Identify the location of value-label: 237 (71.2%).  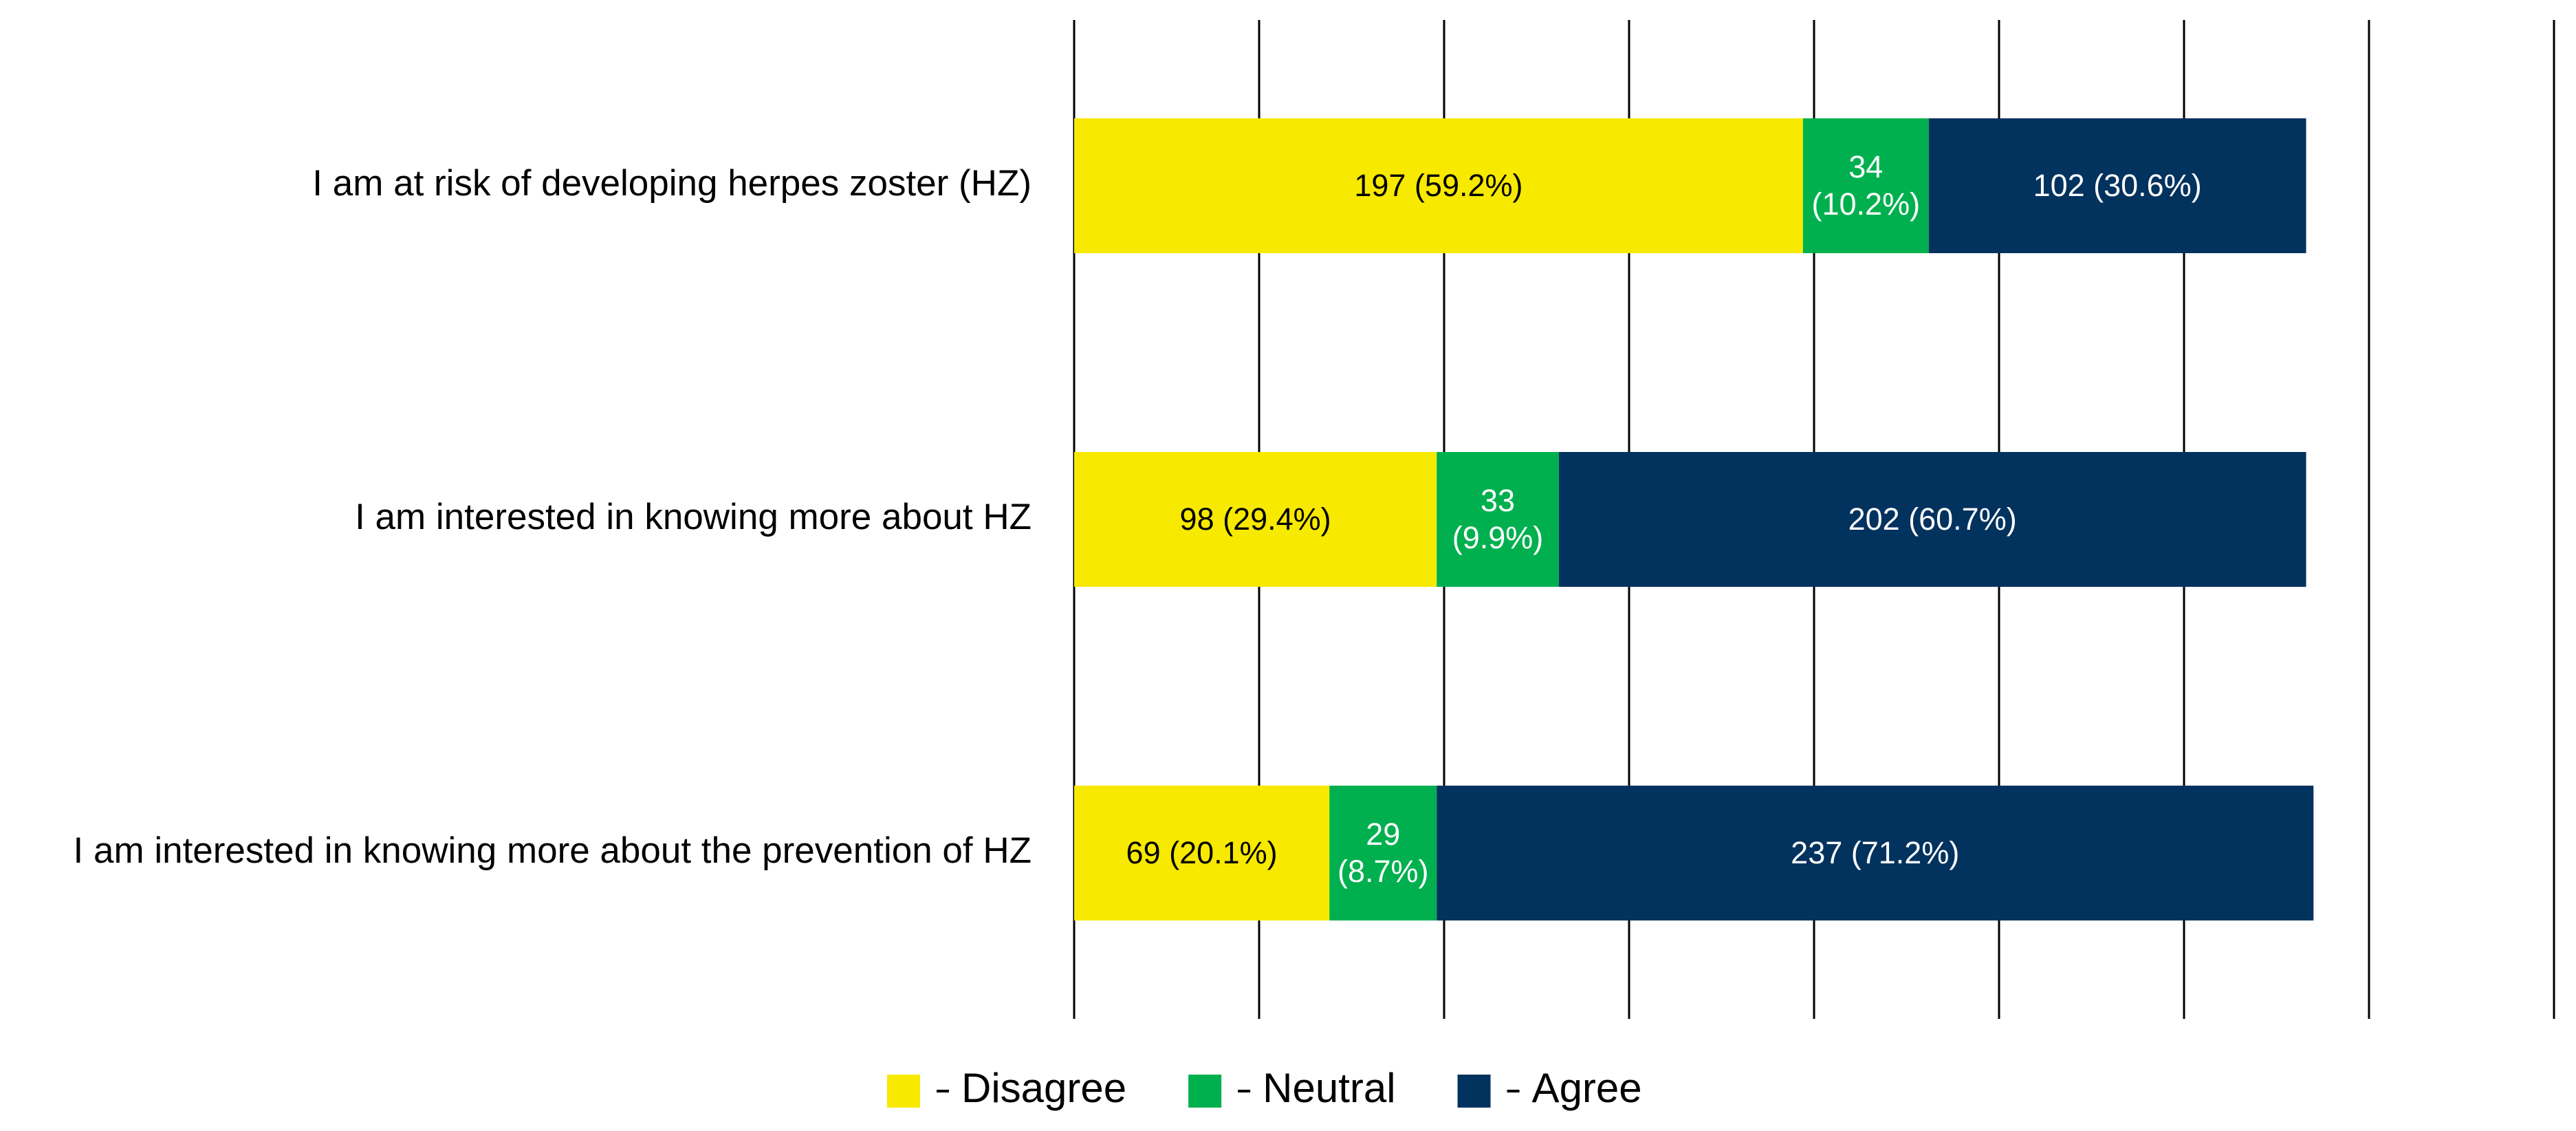
(1875, 852).